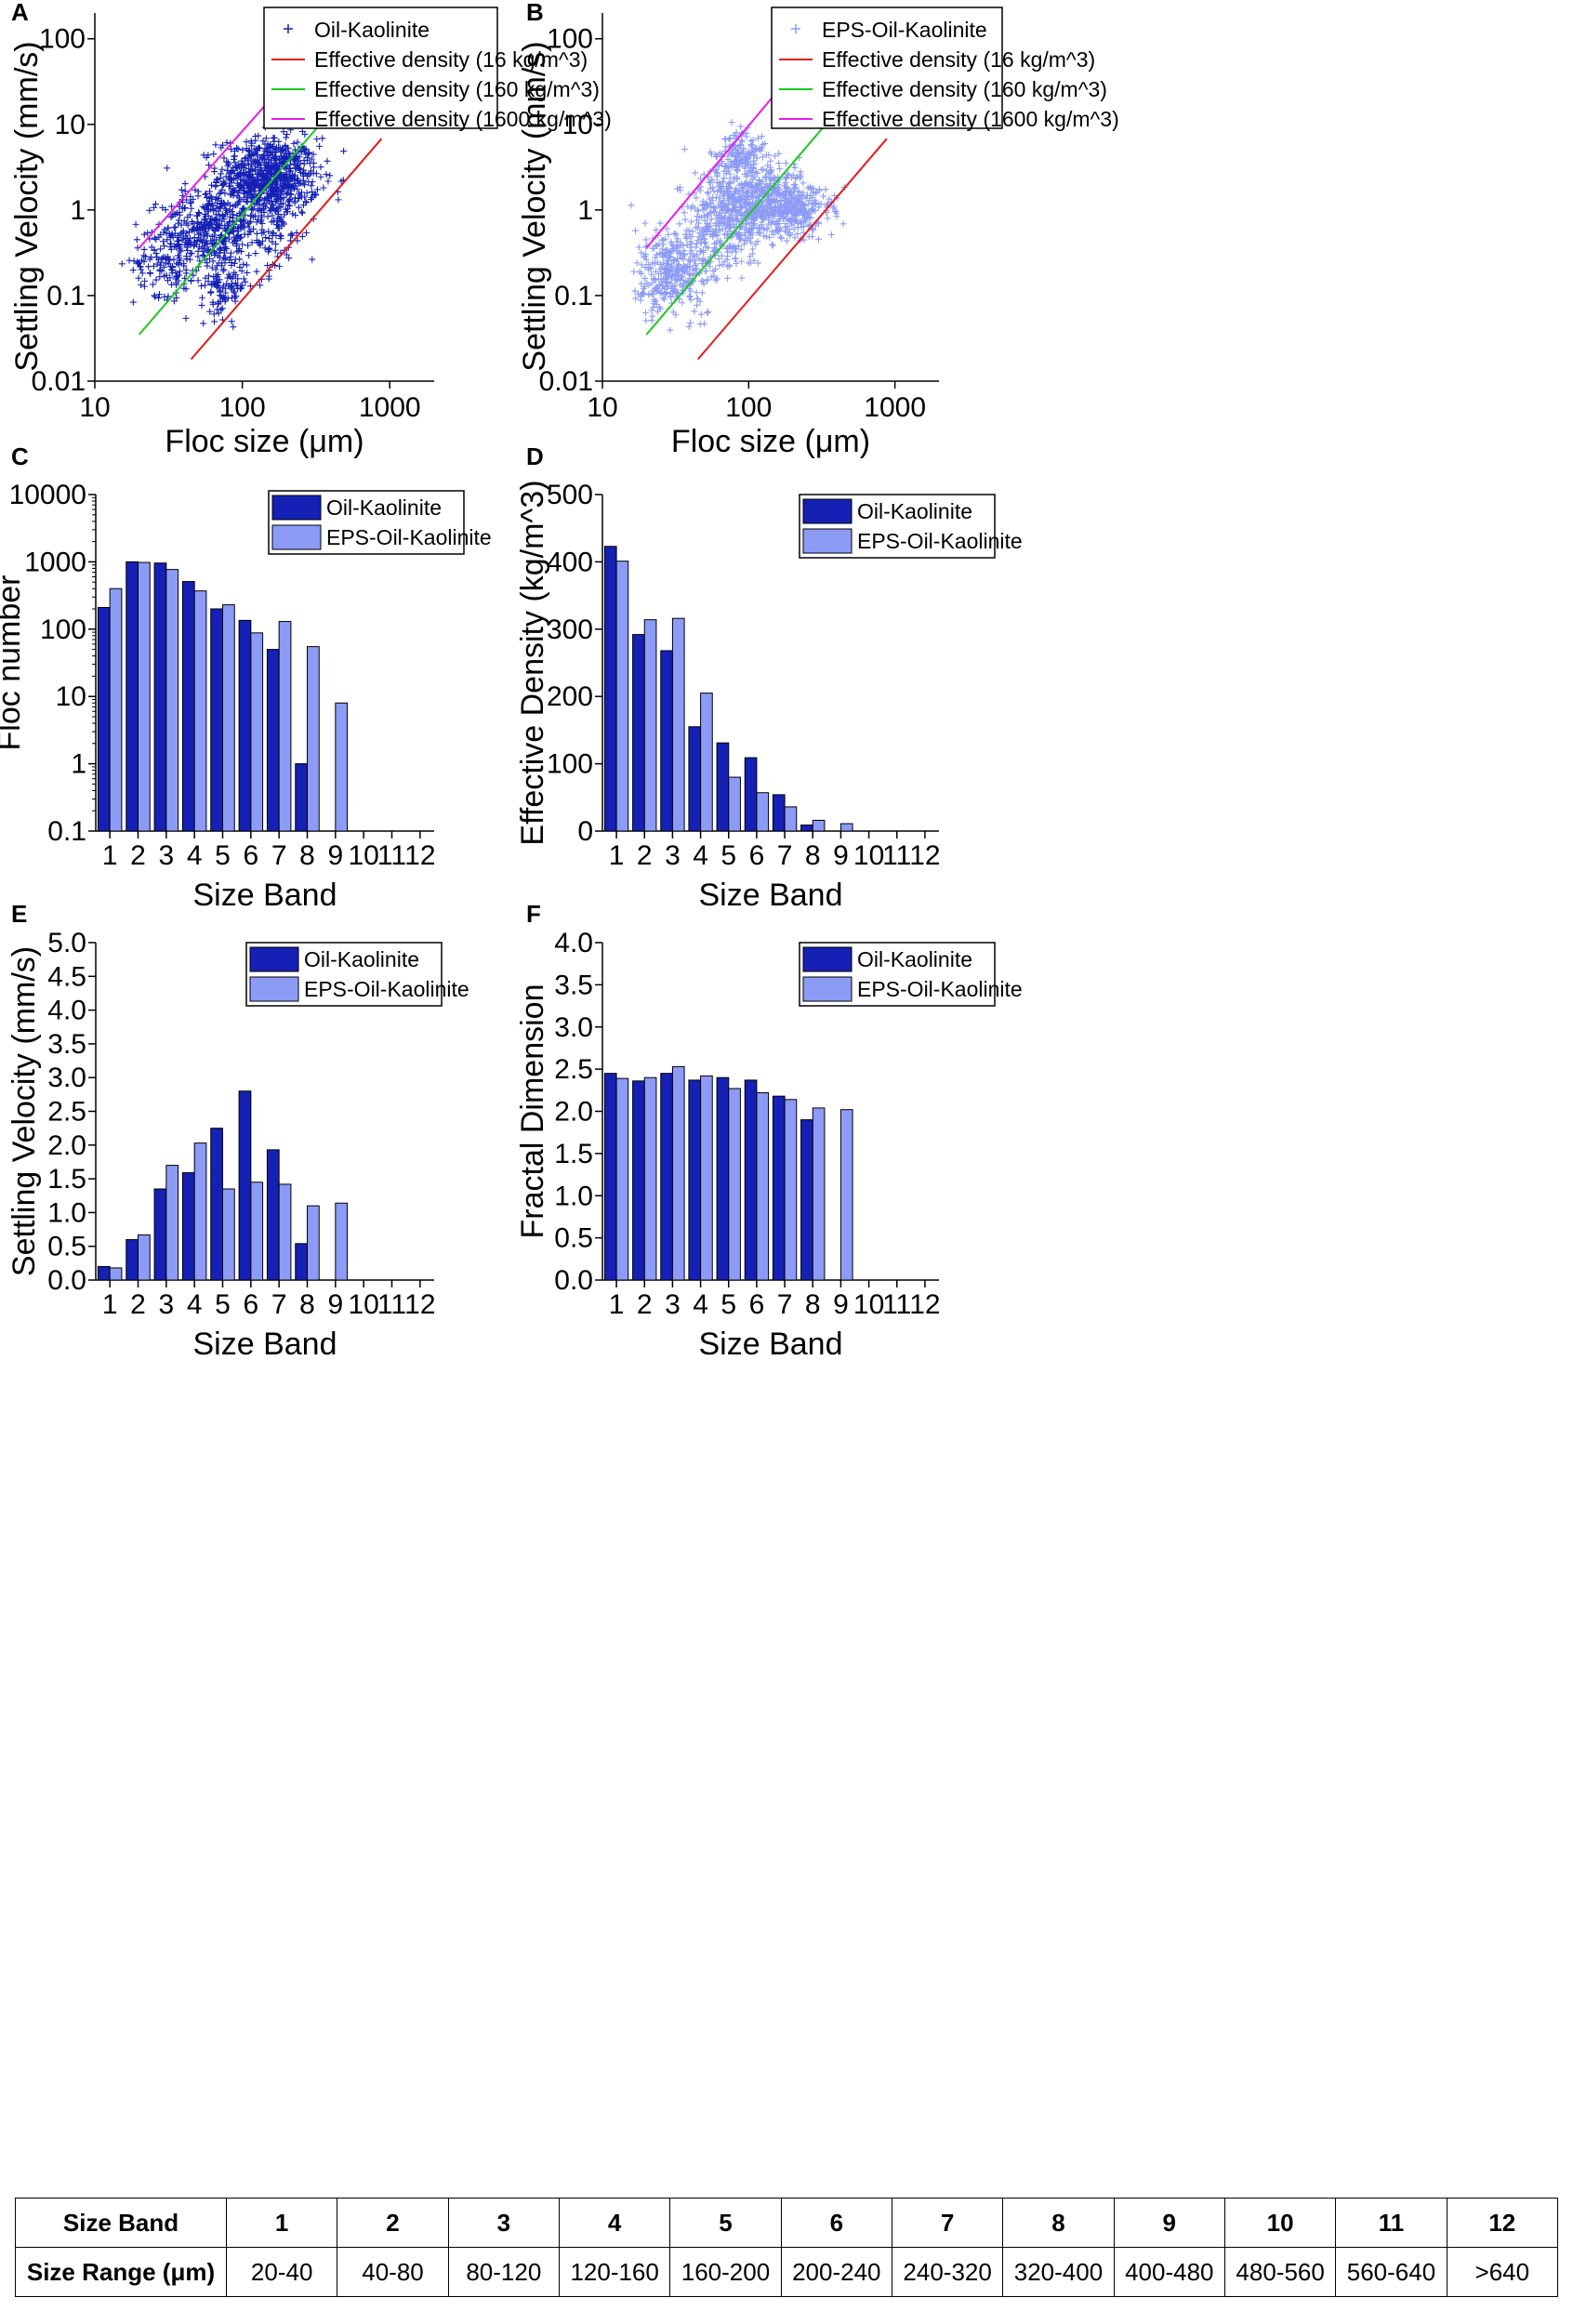 This screenshot has width=1573, height=2324. What do you see at coordinates (771, 895) in the screenshot?
I see `x-axis-label: Size Band` at bounding box center [771, 895].